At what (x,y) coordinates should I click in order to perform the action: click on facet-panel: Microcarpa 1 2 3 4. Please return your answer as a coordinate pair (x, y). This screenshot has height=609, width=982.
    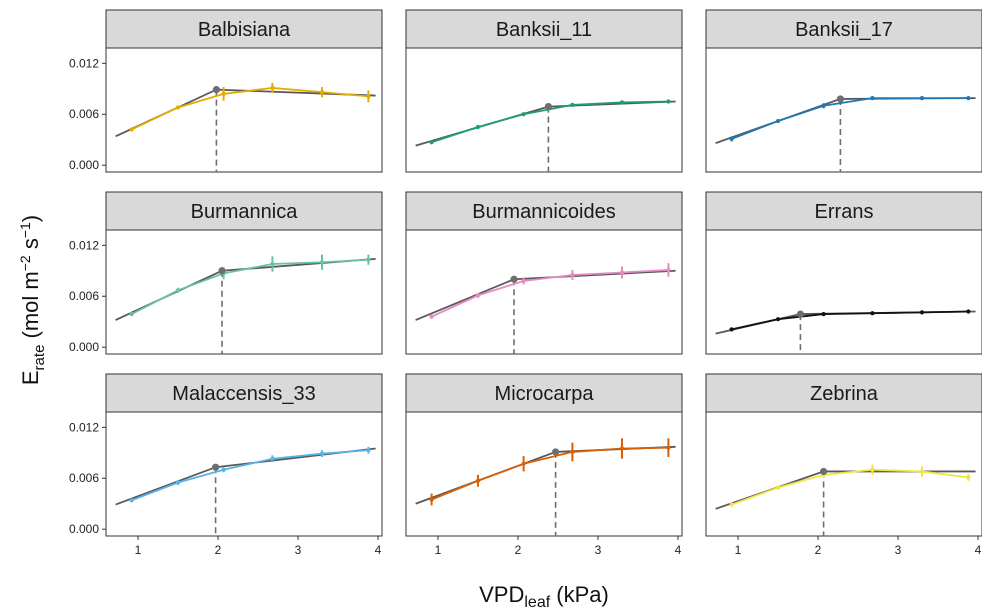
    Looking at the image, I should click on (544, 465).